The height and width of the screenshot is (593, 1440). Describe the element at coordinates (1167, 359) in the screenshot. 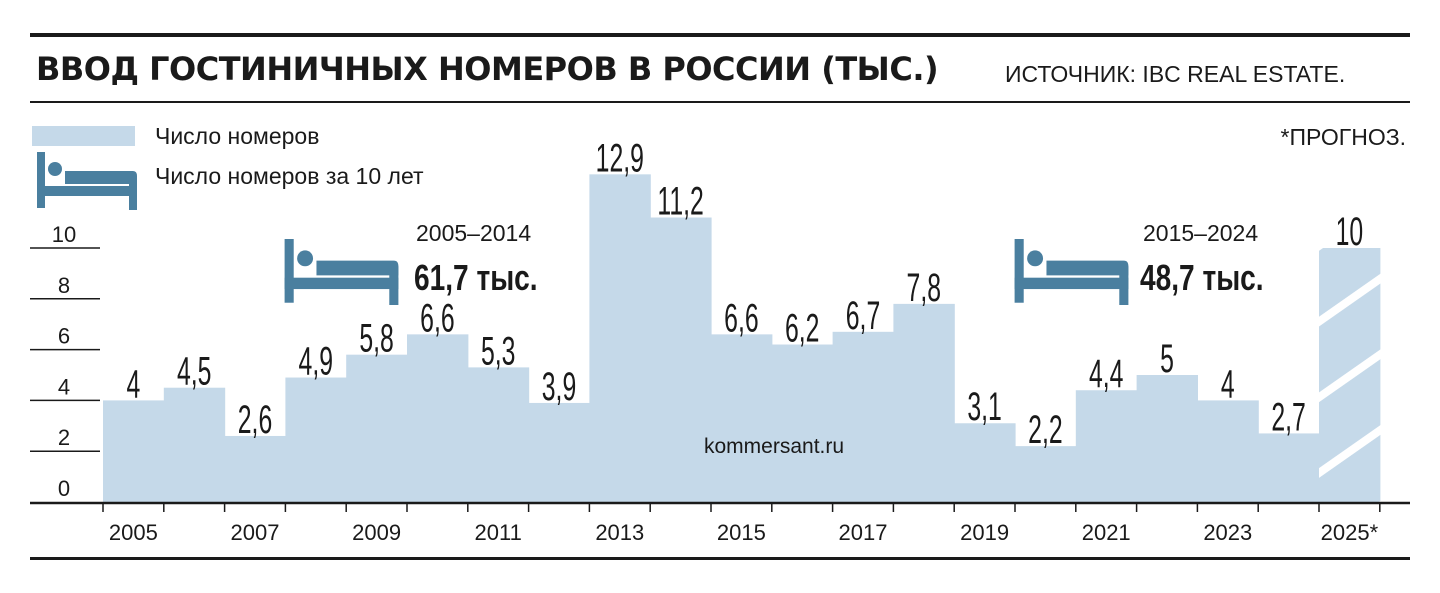

I see `value-label: 5` at that location.